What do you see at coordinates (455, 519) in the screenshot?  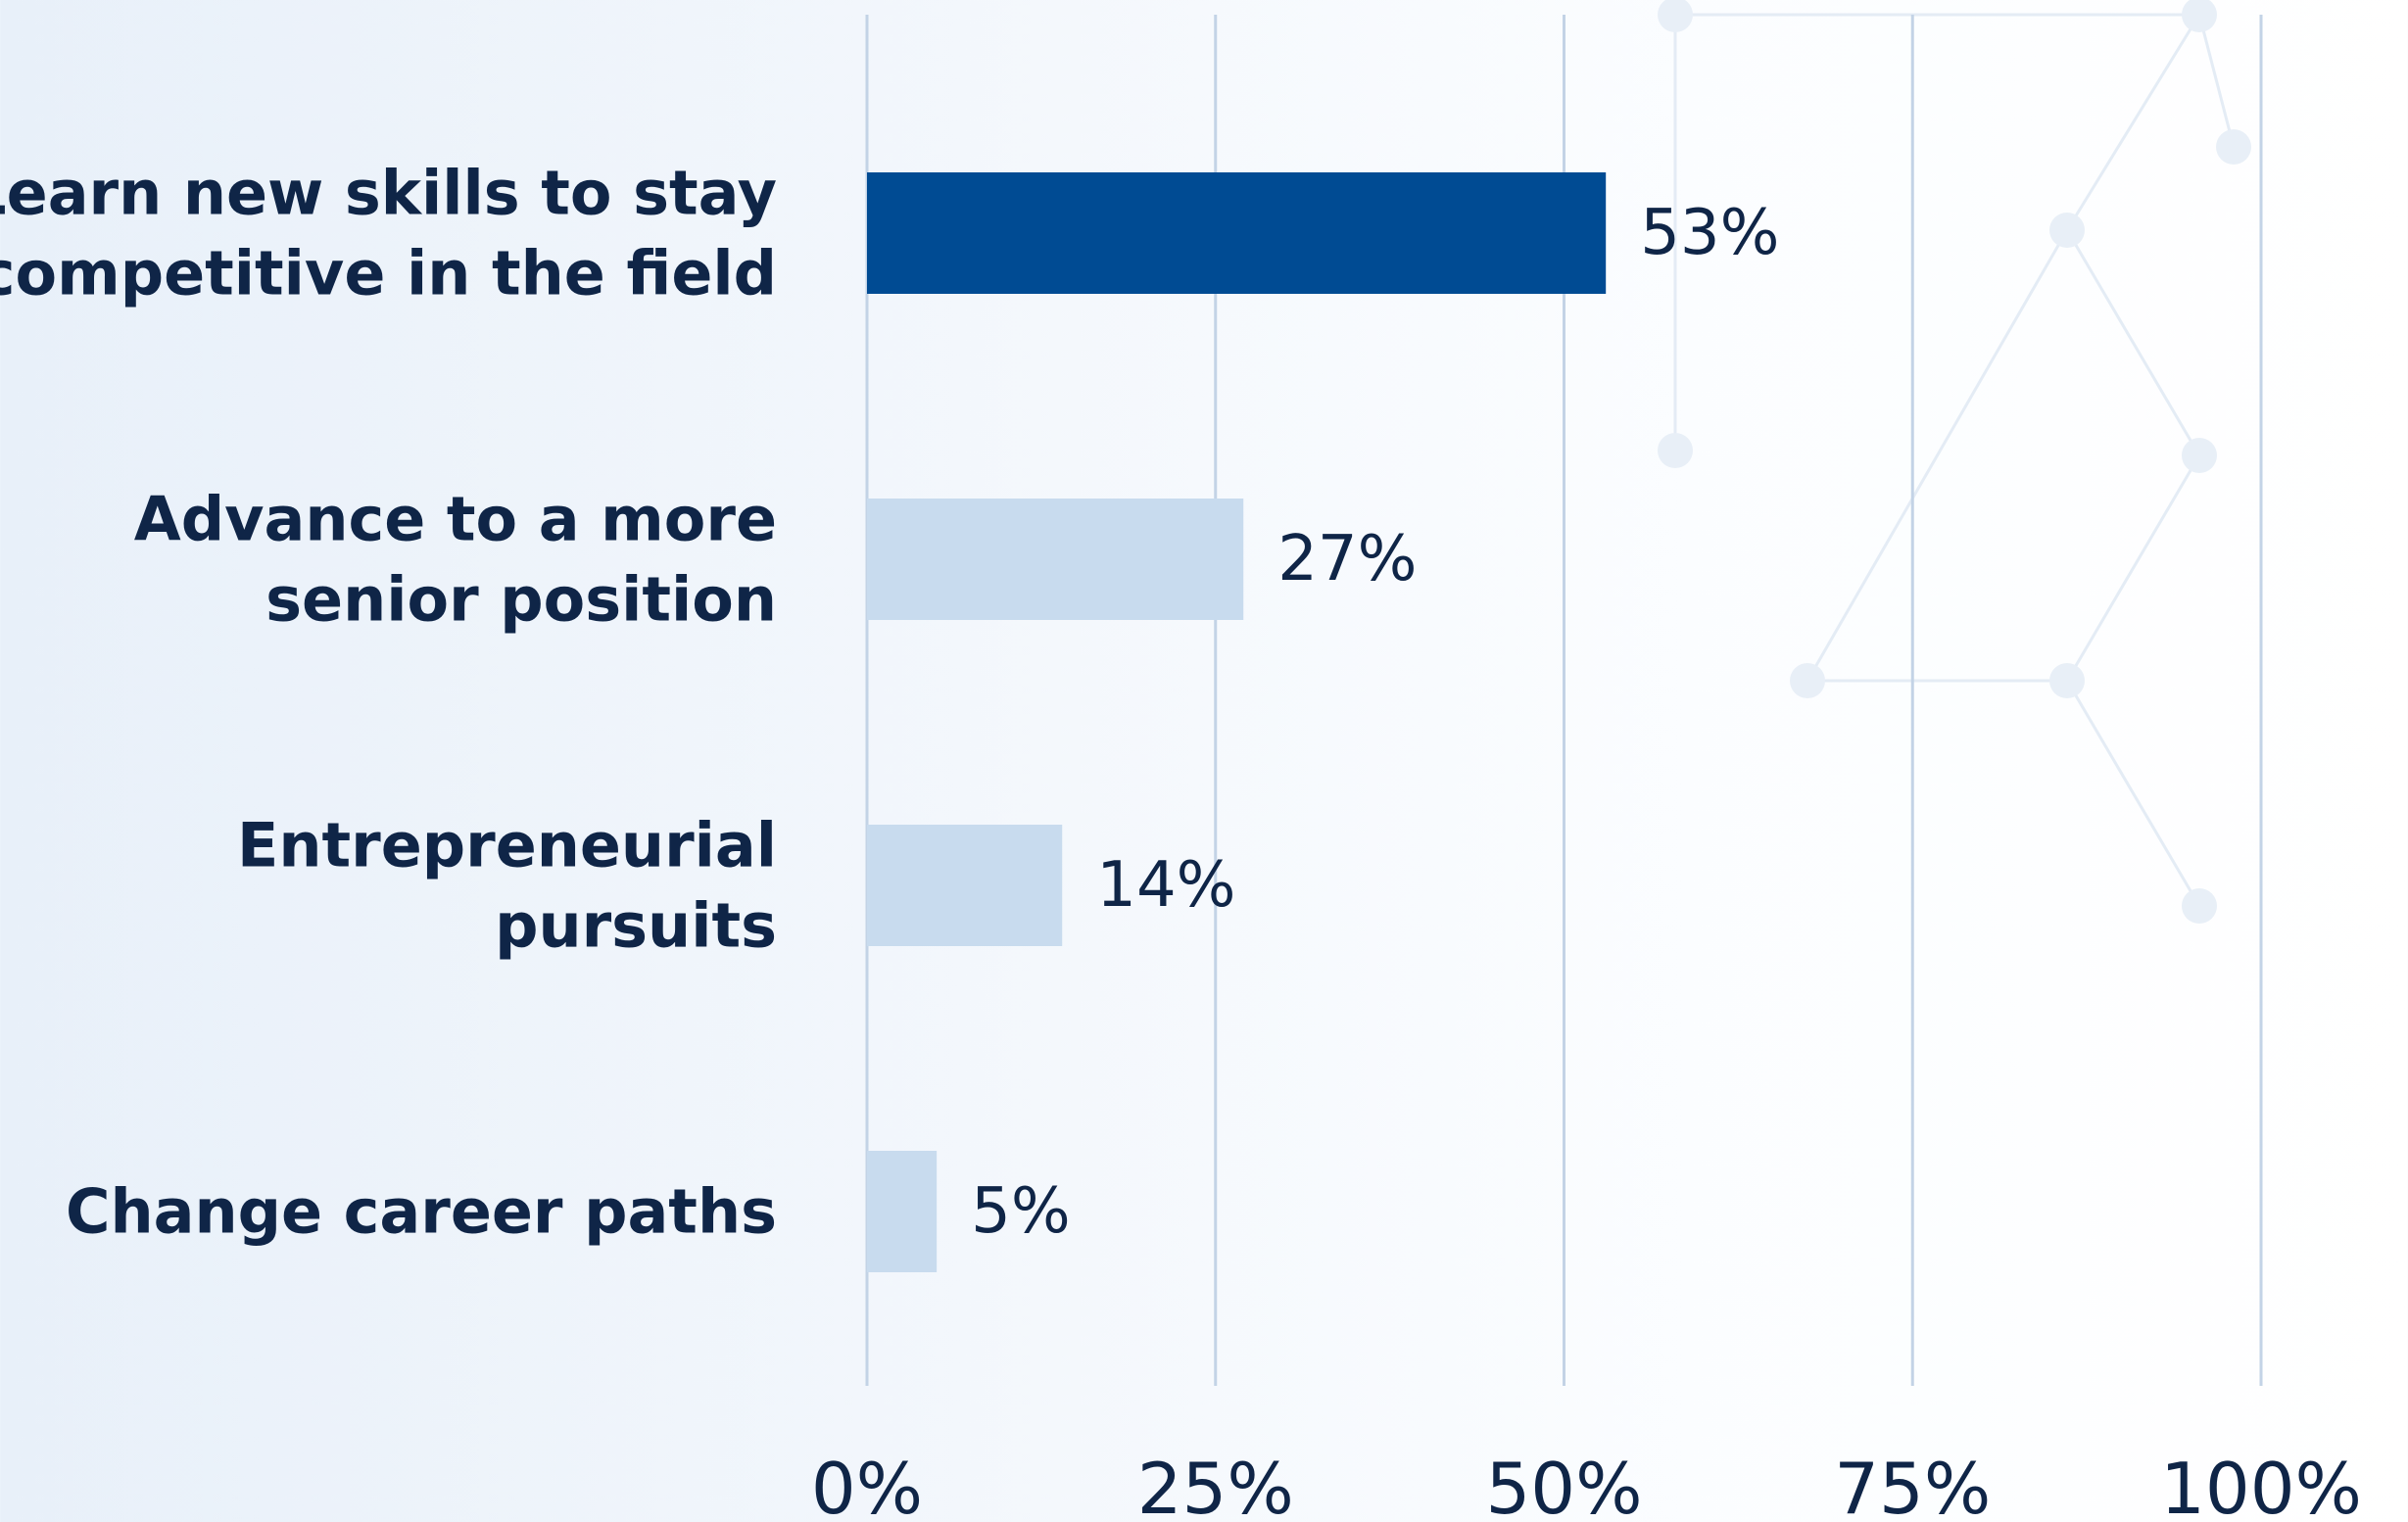 I see `category-label-line: Advance to a more` at bounding box center [455, 519].